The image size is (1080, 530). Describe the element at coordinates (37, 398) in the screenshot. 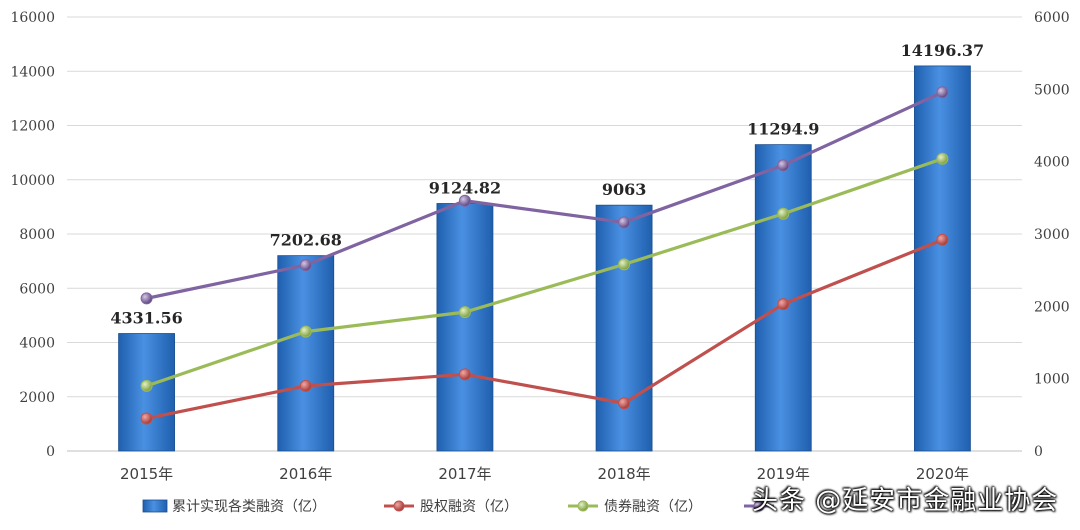

I see `left-tick-label: 2000` at that location.